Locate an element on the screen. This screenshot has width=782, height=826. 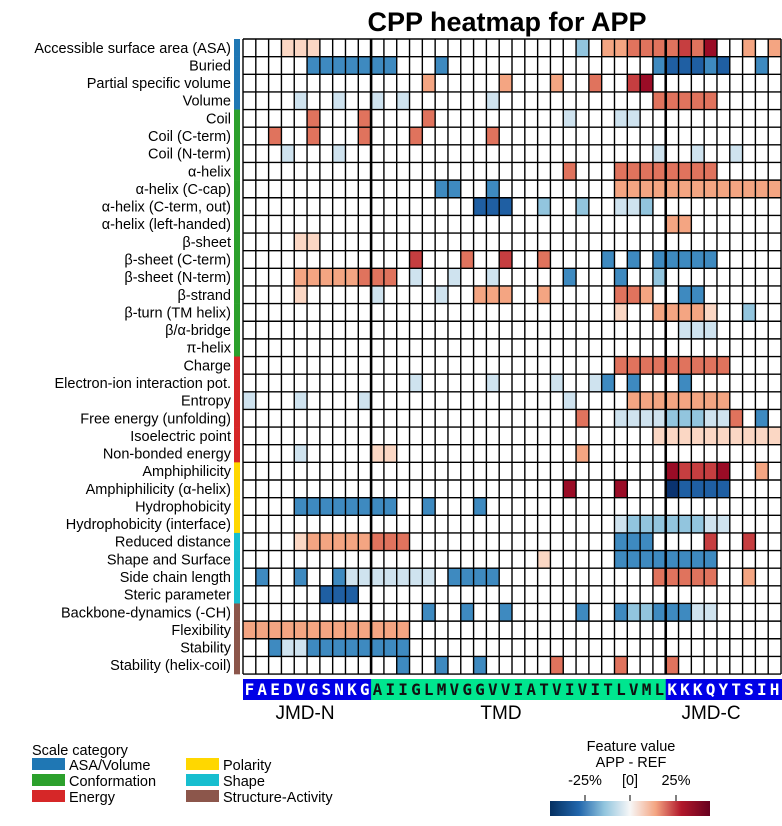
amino-acid-letter: S is located at coordinates (749, 689).